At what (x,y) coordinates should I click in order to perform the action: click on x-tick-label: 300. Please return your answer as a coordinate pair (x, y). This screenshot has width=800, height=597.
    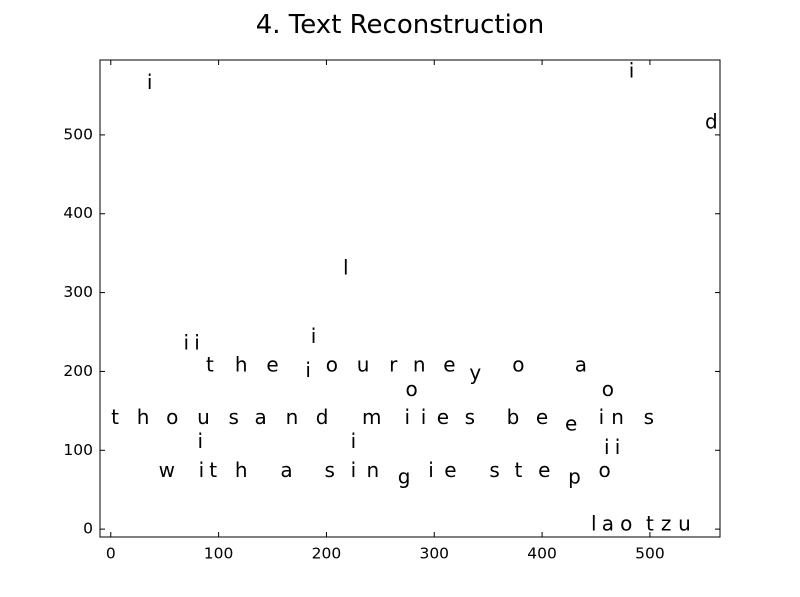
    Looking at the image, I should click on (434, 554).